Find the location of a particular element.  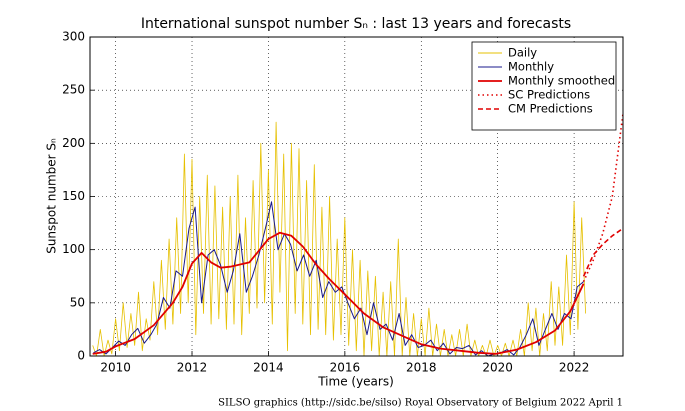

x-axis-label: Time (years) is located at coordinates (355, 382).